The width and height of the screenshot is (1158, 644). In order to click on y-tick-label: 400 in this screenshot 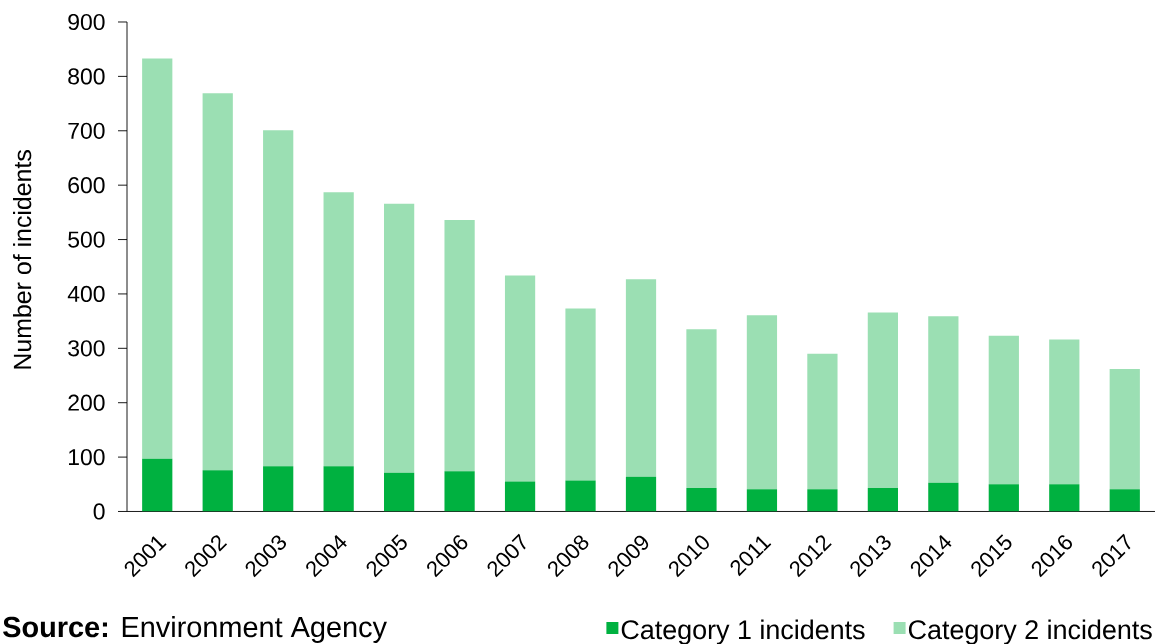, I will do `click(86, 294)`.